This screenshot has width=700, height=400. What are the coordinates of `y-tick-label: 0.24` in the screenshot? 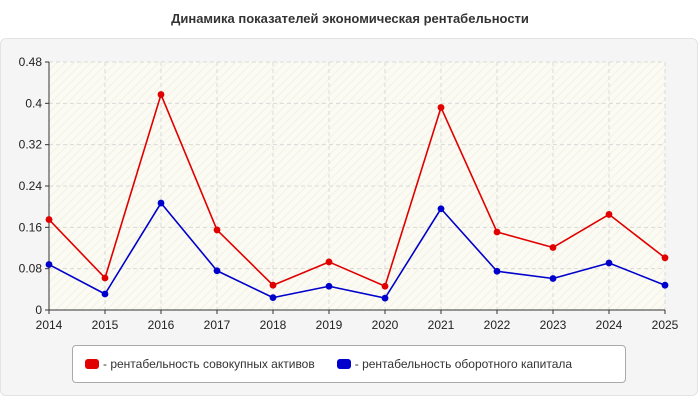 It's located at (31, 186).